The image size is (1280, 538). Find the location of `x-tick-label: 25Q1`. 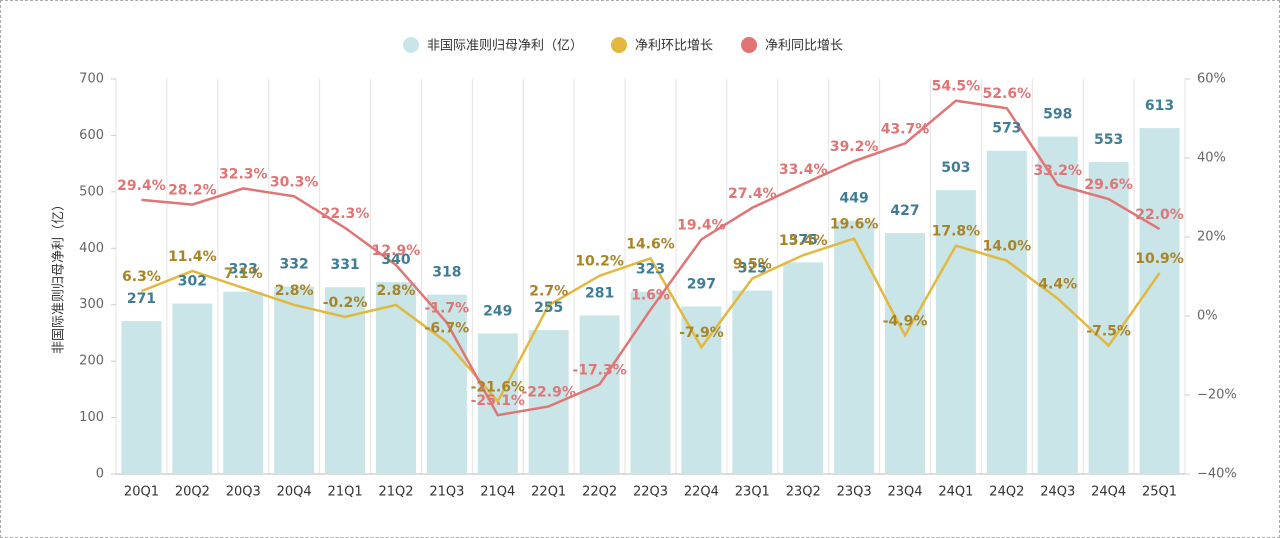

x-tick-label: 25Q1 is located at coordinates (1159, 492).